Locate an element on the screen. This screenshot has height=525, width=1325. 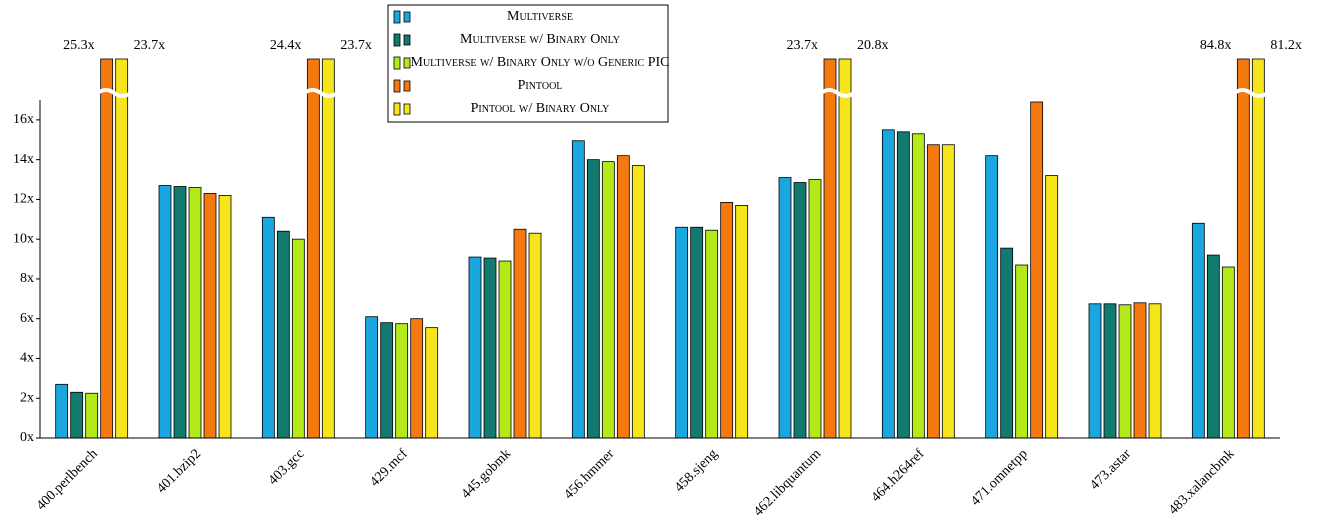
value-label: 81.2x is located at coordinates (1286, 45).